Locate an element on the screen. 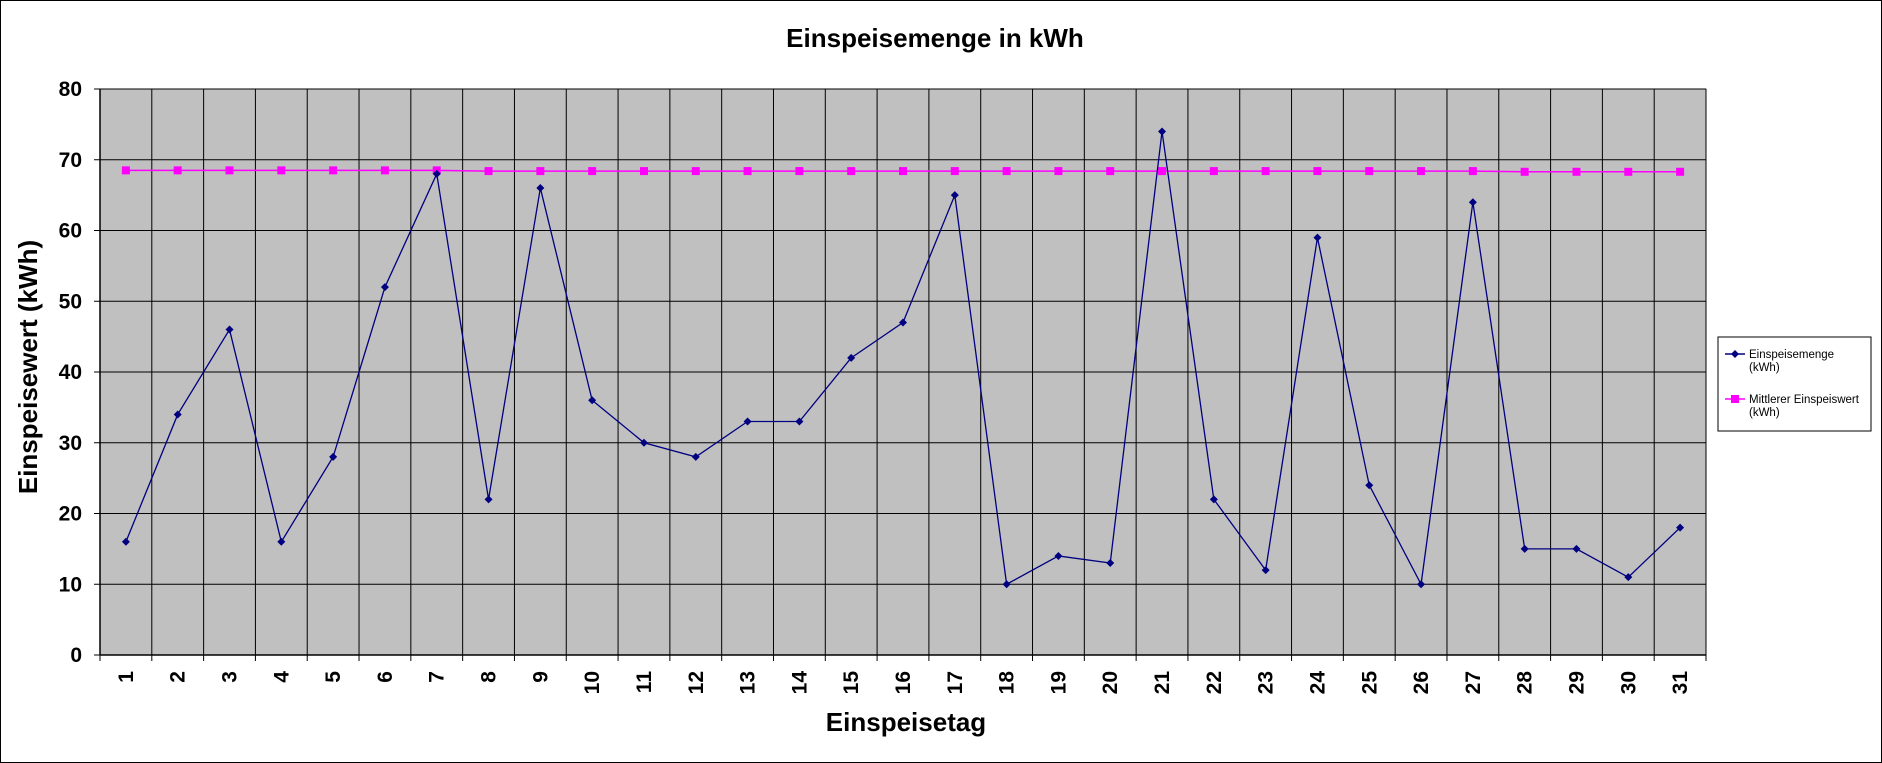 Image resolution: width=1882 pixels, height=763 pixels. x-tick-label: 30 is located at coordinates (1628, 682).